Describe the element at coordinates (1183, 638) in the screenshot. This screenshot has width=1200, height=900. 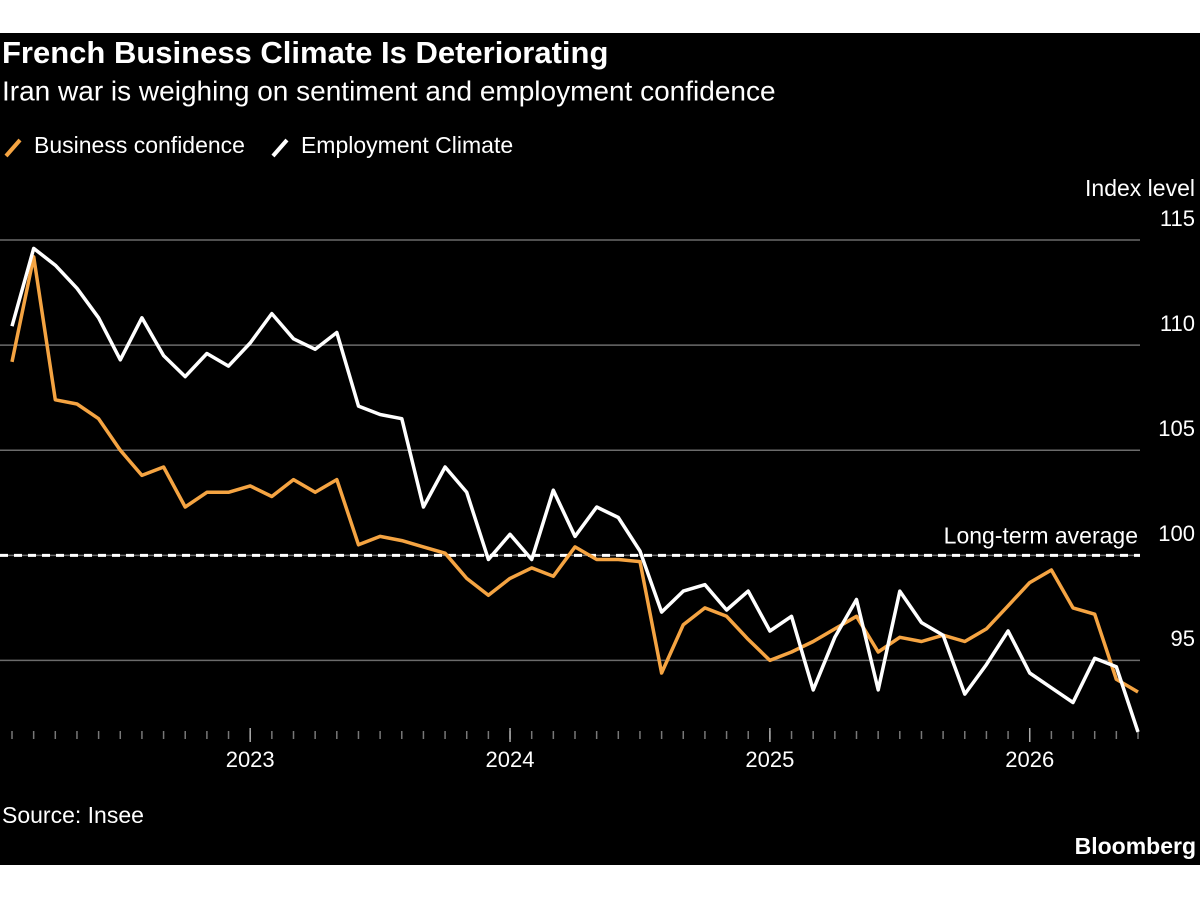
I see `y-tick-label: 95` at that location.